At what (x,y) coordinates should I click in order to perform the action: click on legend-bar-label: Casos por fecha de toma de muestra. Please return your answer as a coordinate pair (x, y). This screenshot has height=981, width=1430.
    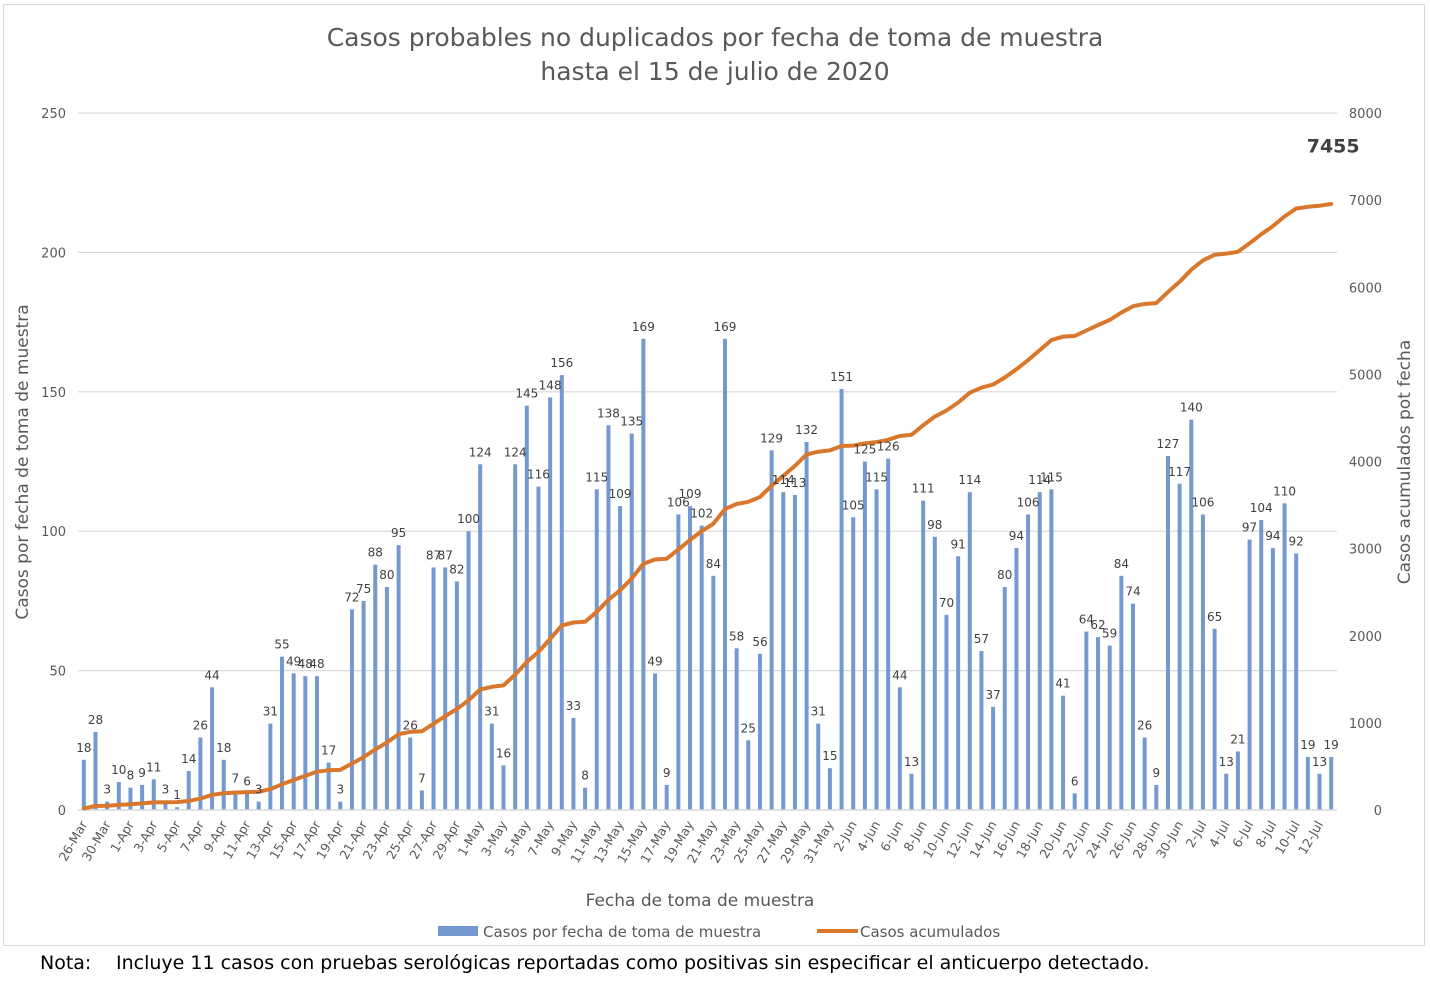
    Looking at the image, I should click on (622, 932).